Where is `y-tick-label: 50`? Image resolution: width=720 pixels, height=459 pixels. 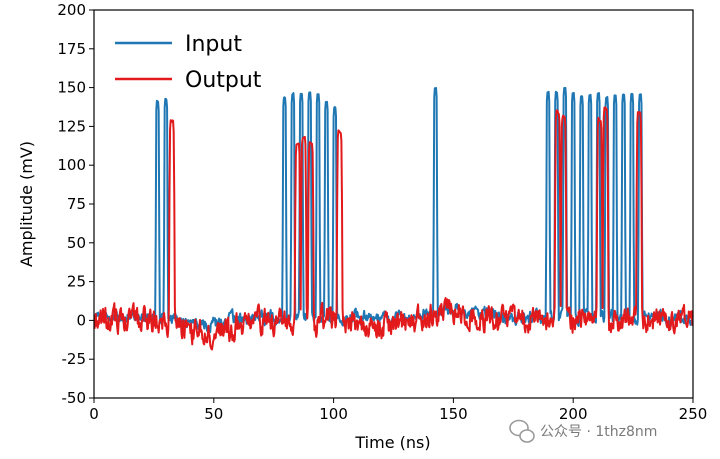
y-tick-label: 50 is located at coordinates (76, 243).